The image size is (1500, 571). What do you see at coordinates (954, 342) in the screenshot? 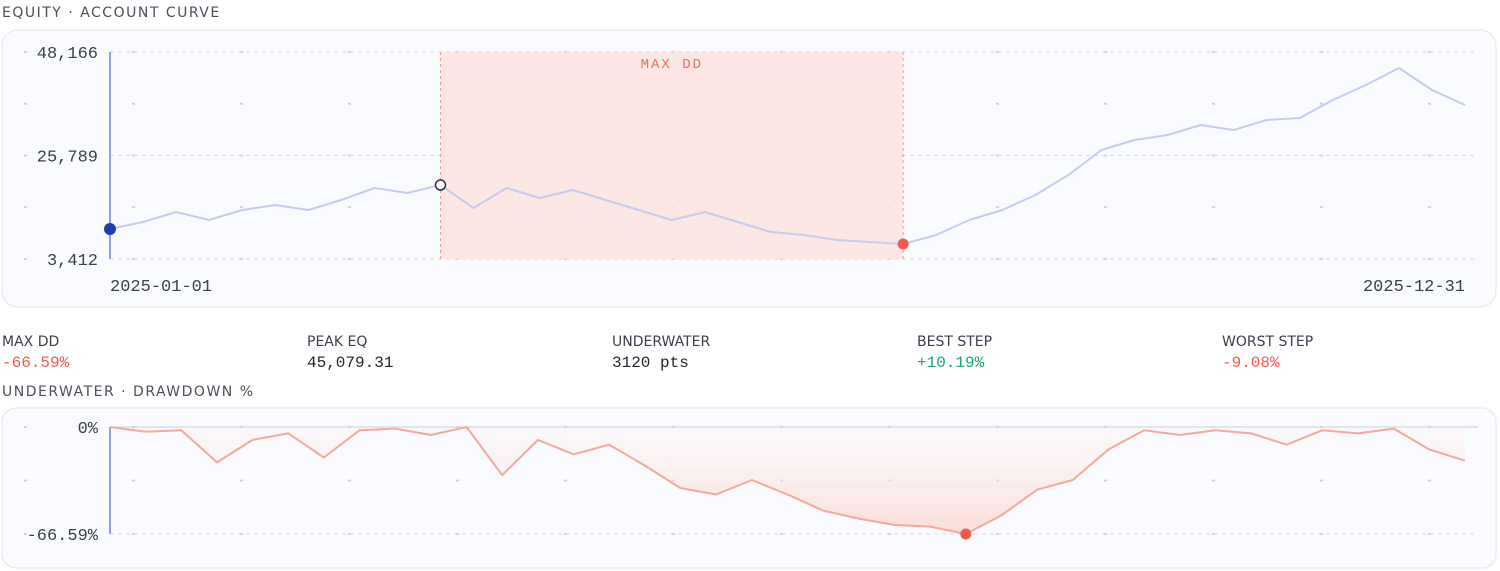
I see `stat-label: BEST STEP` at bounding box center [954, 342].